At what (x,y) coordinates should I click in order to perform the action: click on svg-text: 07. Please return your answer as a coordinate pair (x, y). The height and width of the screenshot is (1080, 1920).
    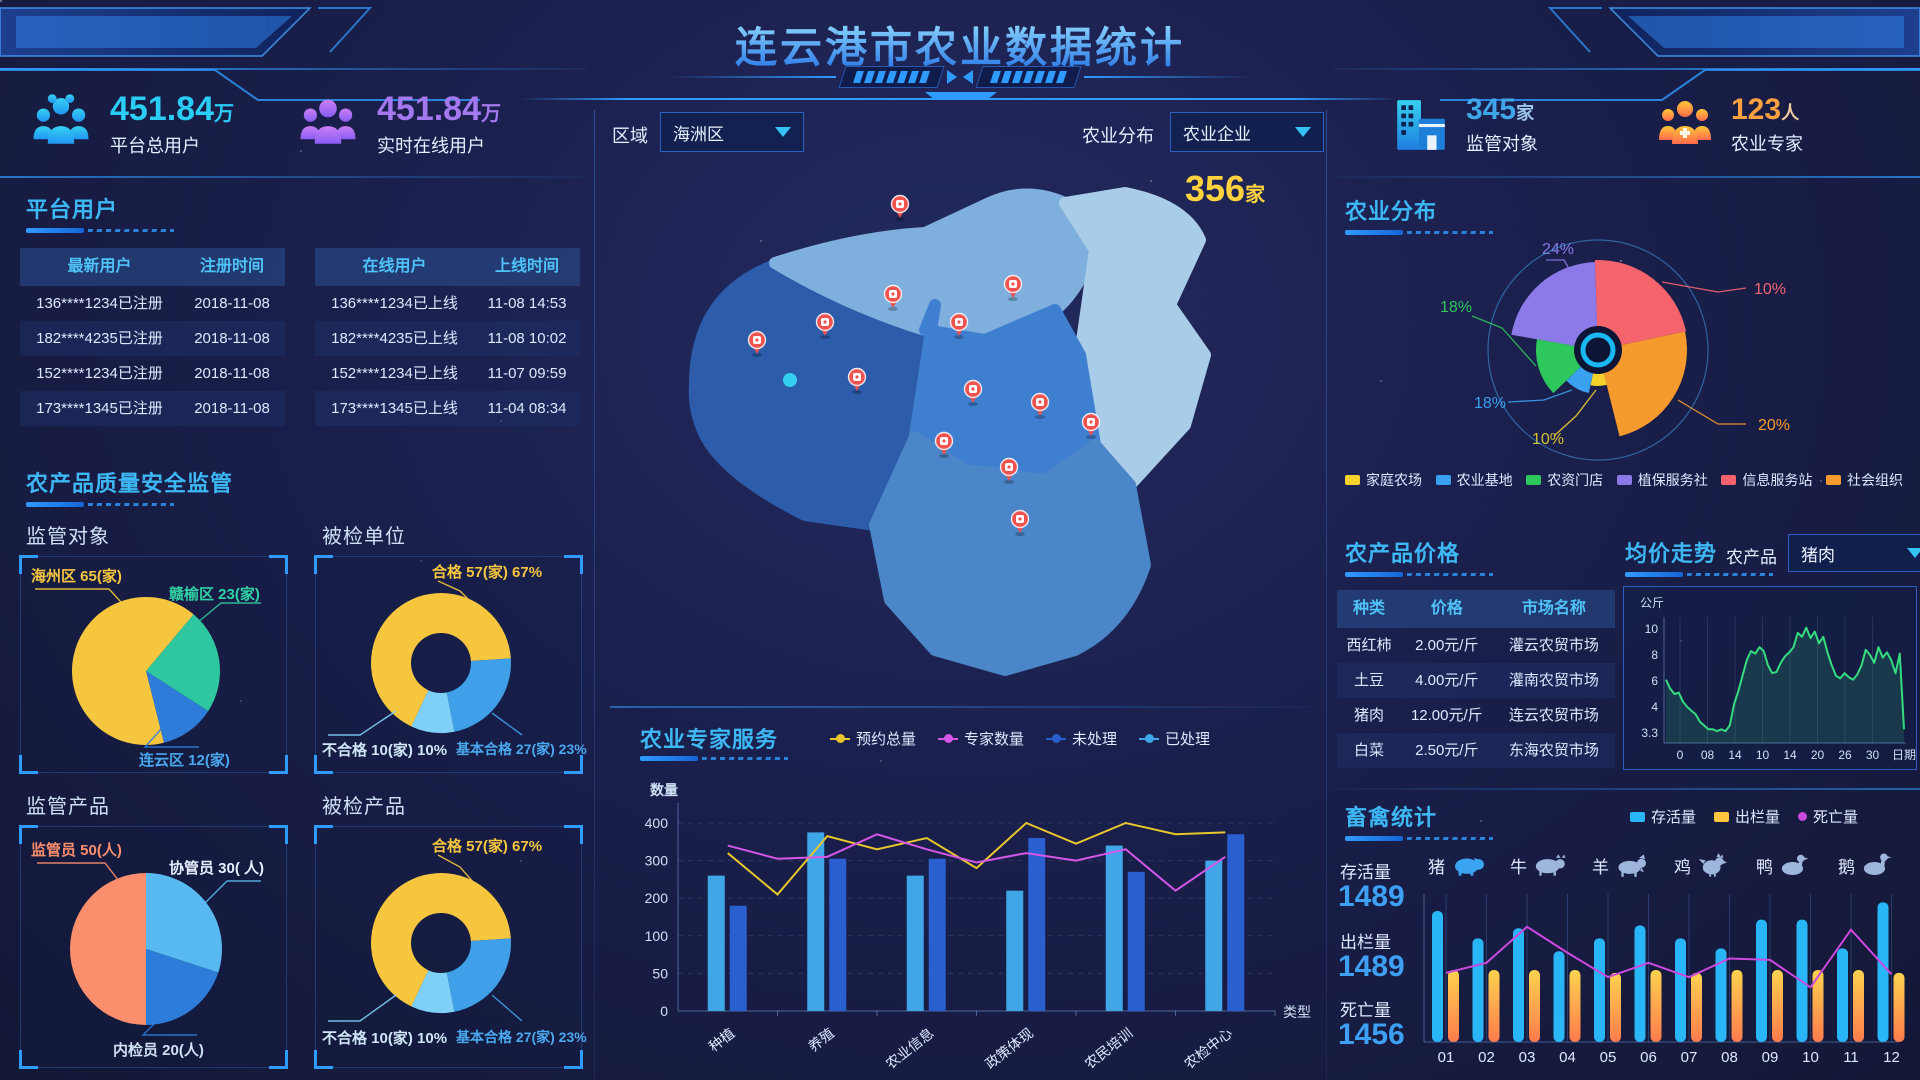
    Looking at the image, I should click on (1689, 1057).